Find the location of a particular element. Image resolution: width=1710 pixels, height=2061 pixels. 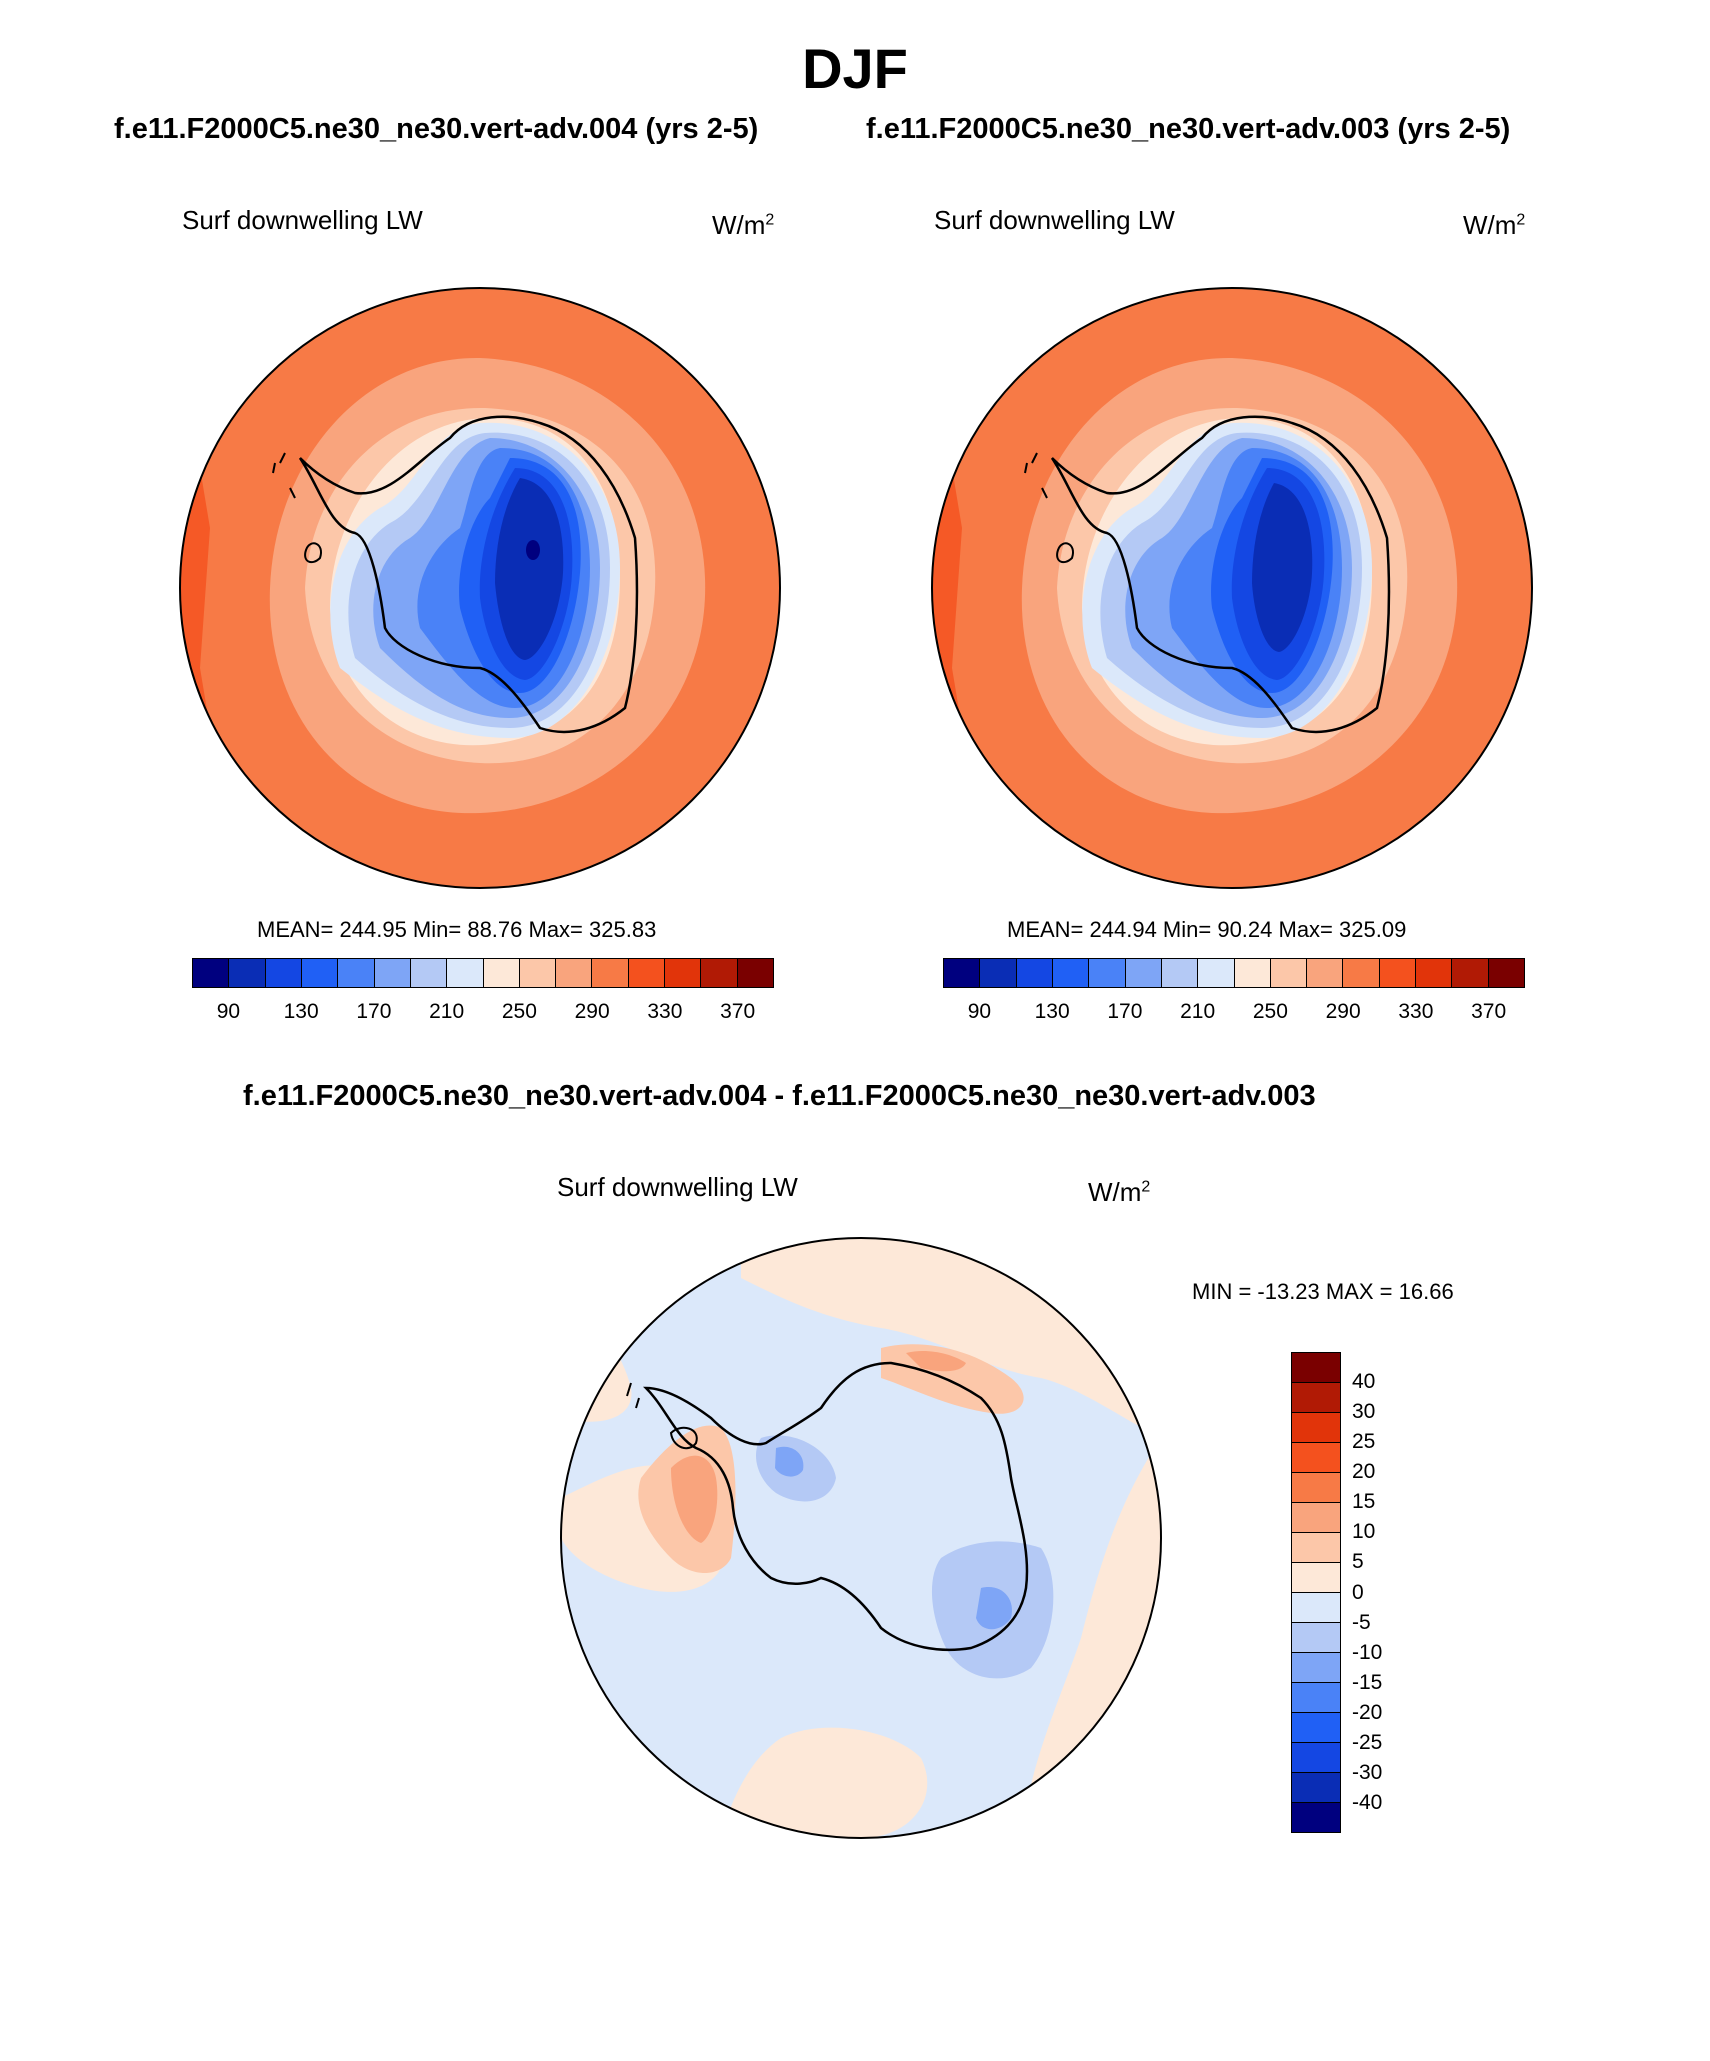

panel2-colorbar is located at coordinates (1234, 973).